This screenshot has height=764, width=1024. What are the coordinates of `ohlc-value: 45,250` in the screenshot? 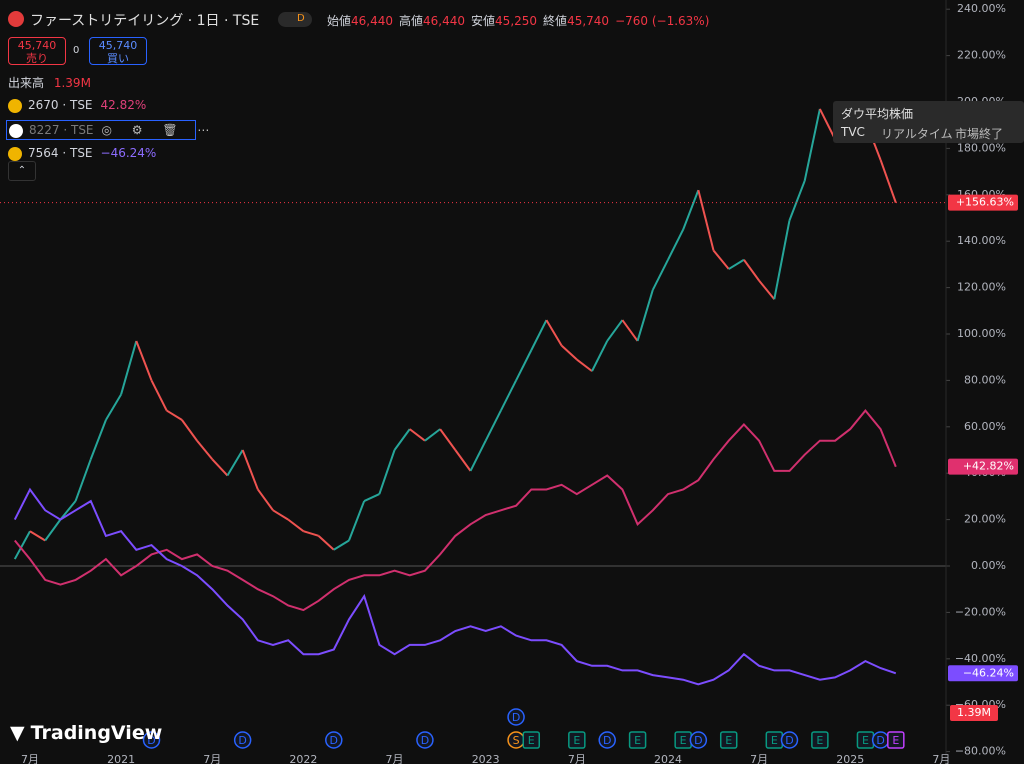 It's located at (516, 21).